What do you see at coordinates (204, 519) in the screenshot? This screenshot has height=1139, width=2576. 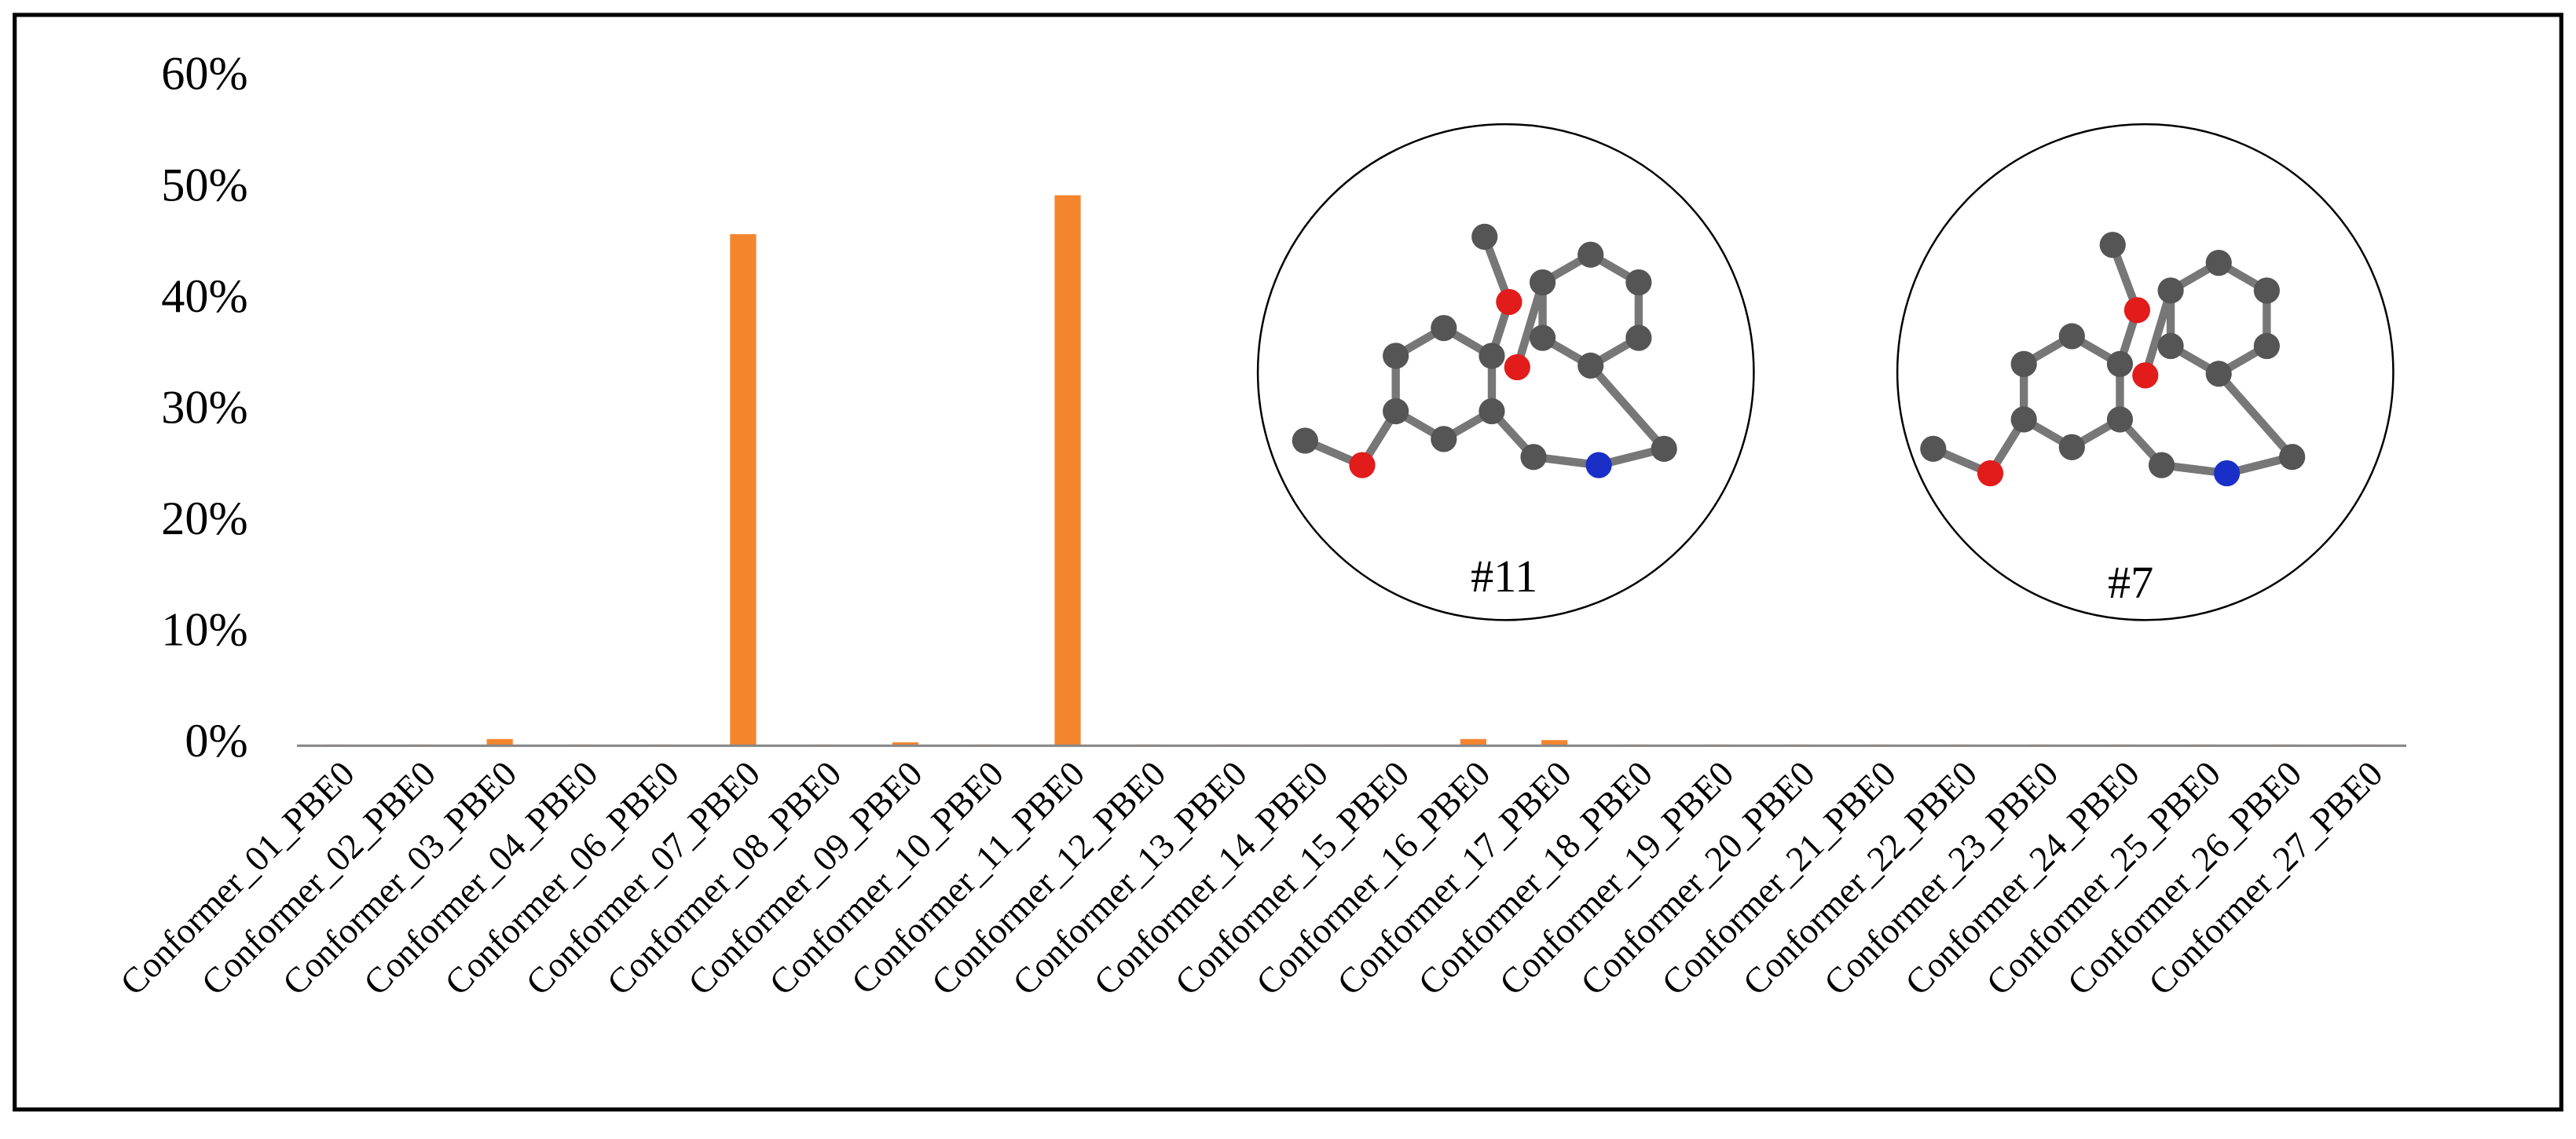 I see `y-tick-label: 20%` at bounding box center [204, 519].